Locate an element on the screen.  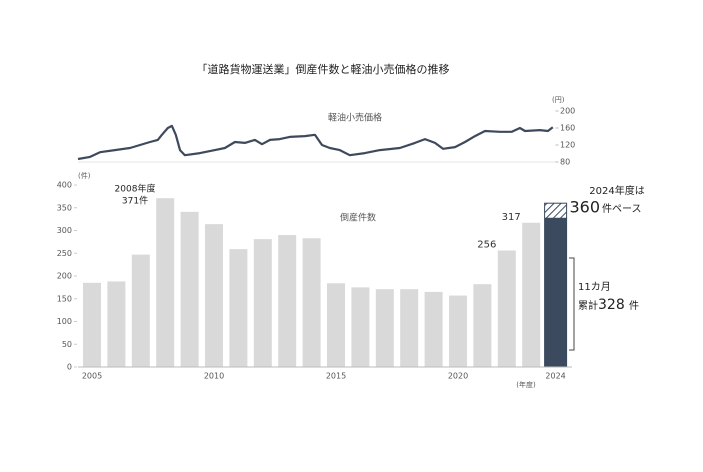
y-axis-label: (件) is located at coordinates (84, 175).